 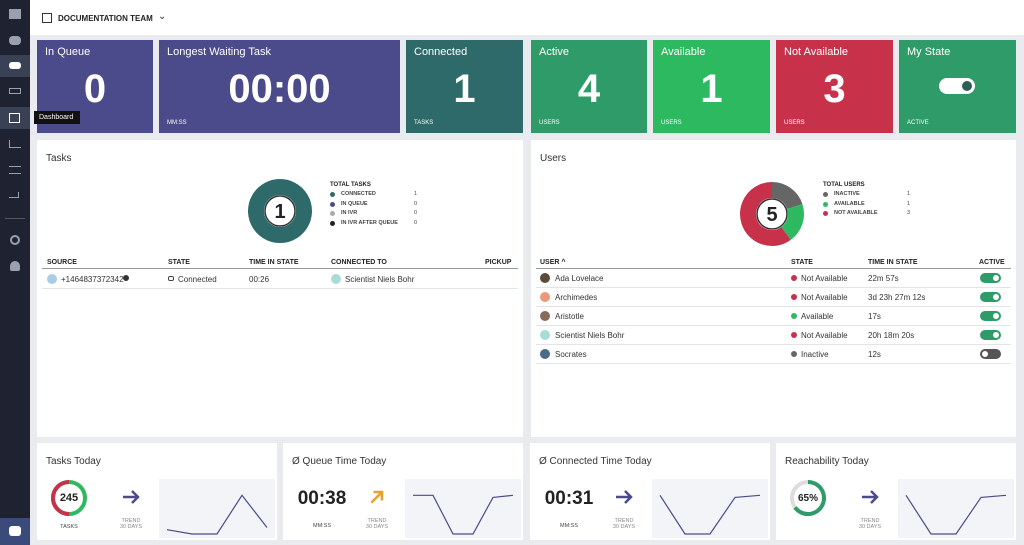 What do you see at coordinates (416, 194) in the screenshot?
I see `legend-count: 1` at bounding box center [416, 194].